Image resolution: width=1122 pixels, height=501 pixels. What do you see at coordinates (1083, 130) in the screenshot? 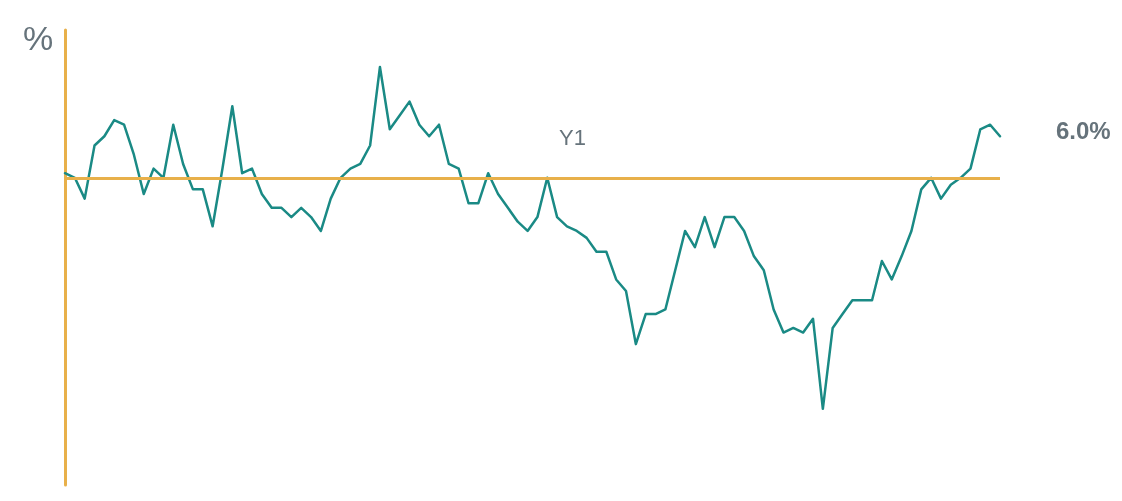
I see `text: 6.0%` at bounding box center [1083, 130].